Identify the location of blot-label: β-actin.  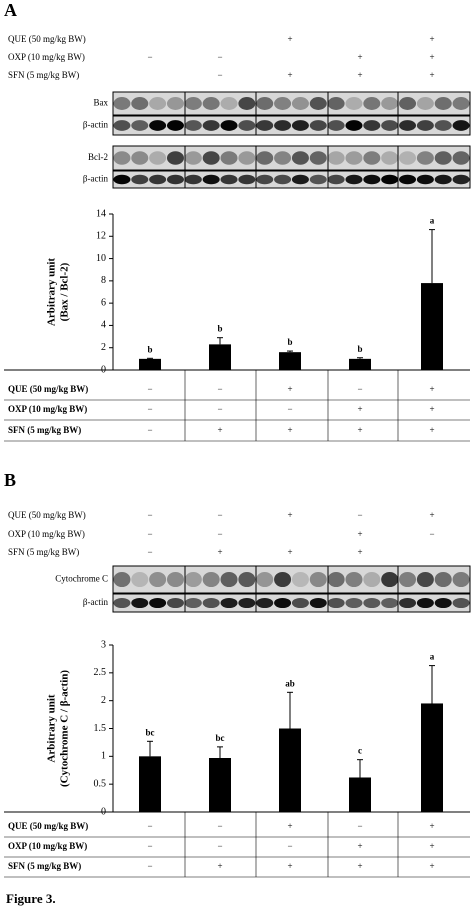
(96, 125).